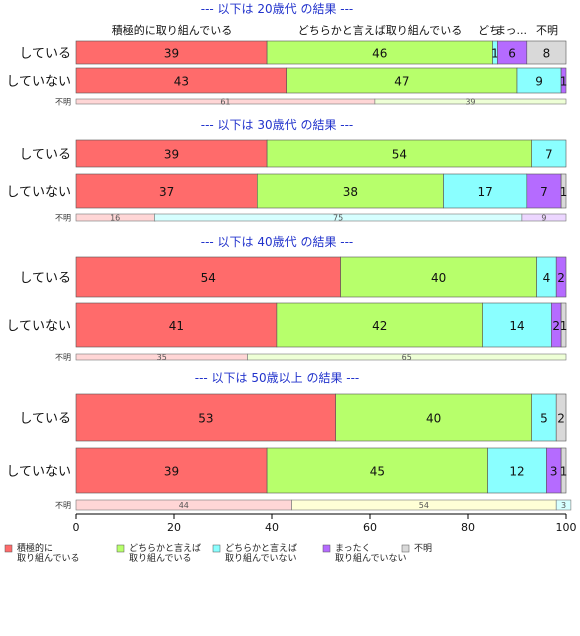 This screenshot has height=636, width=580. Describe the element at coordinates (379, 54) in the screenshot. I see `data-label: 46` at that location.